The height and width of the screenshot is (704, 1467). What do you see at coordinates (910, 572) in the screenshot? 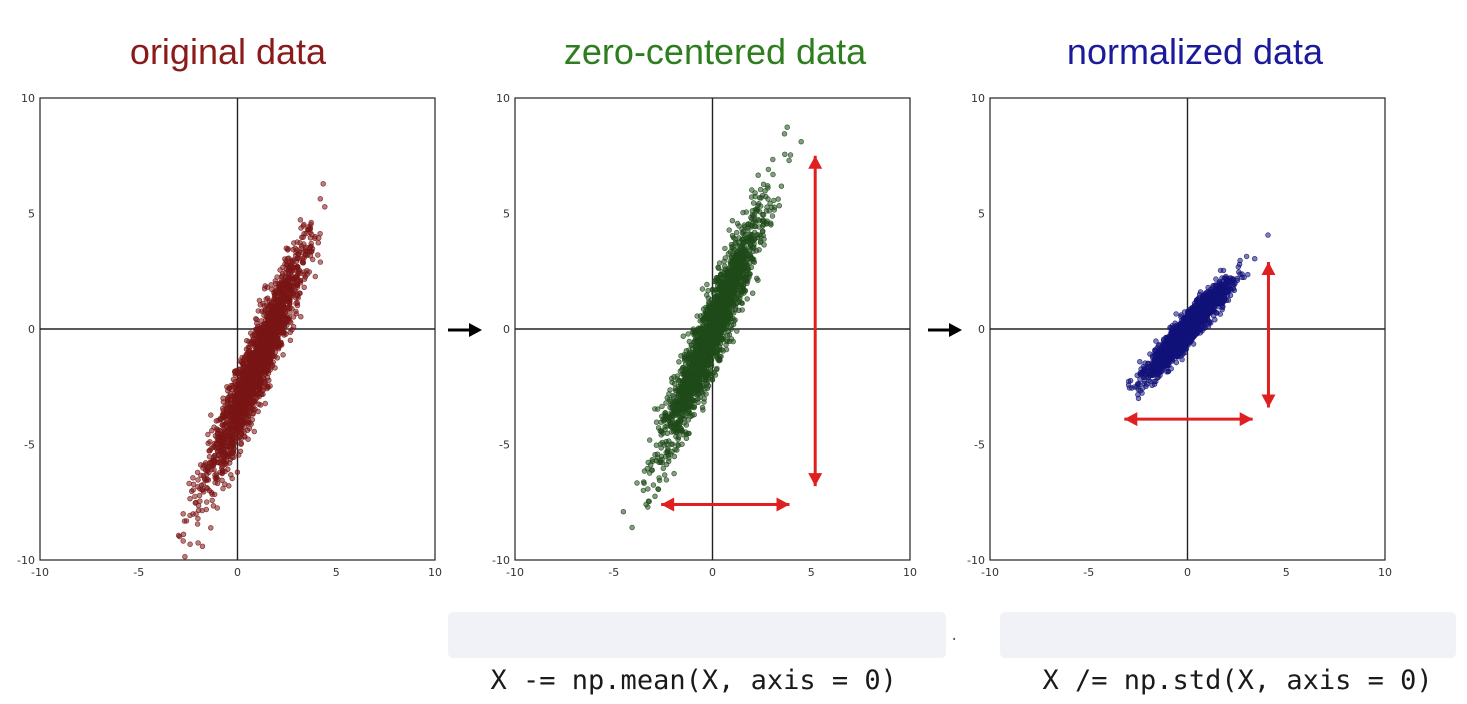
I see `x-tick-label: 10` at bounding box center [910, 572].